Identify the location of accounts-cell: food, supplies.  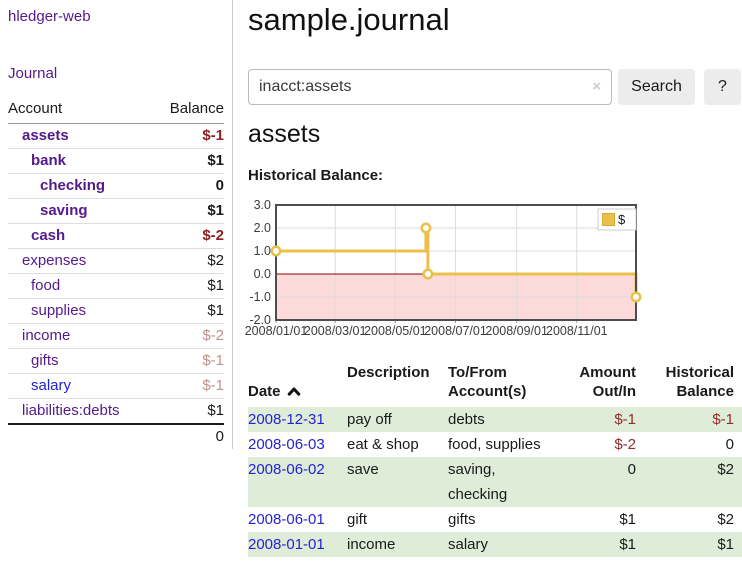
(494, 444).